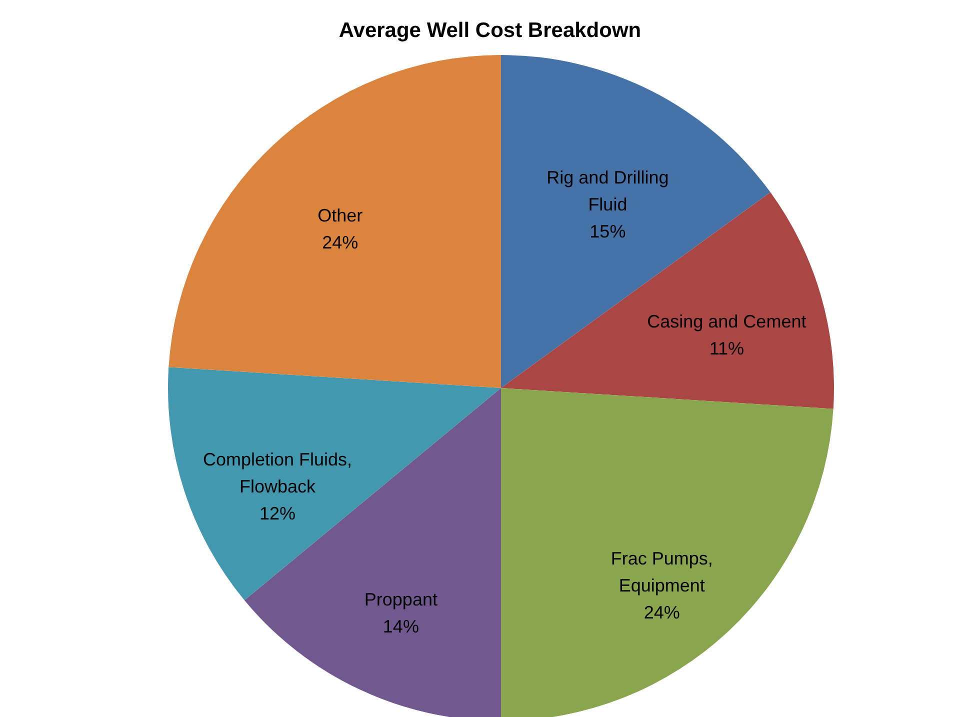 This screenshot has height=717, width=980. Describe the element at coordinates (340, 216) in the screenshot. I see `slice-label: Other` at that location.